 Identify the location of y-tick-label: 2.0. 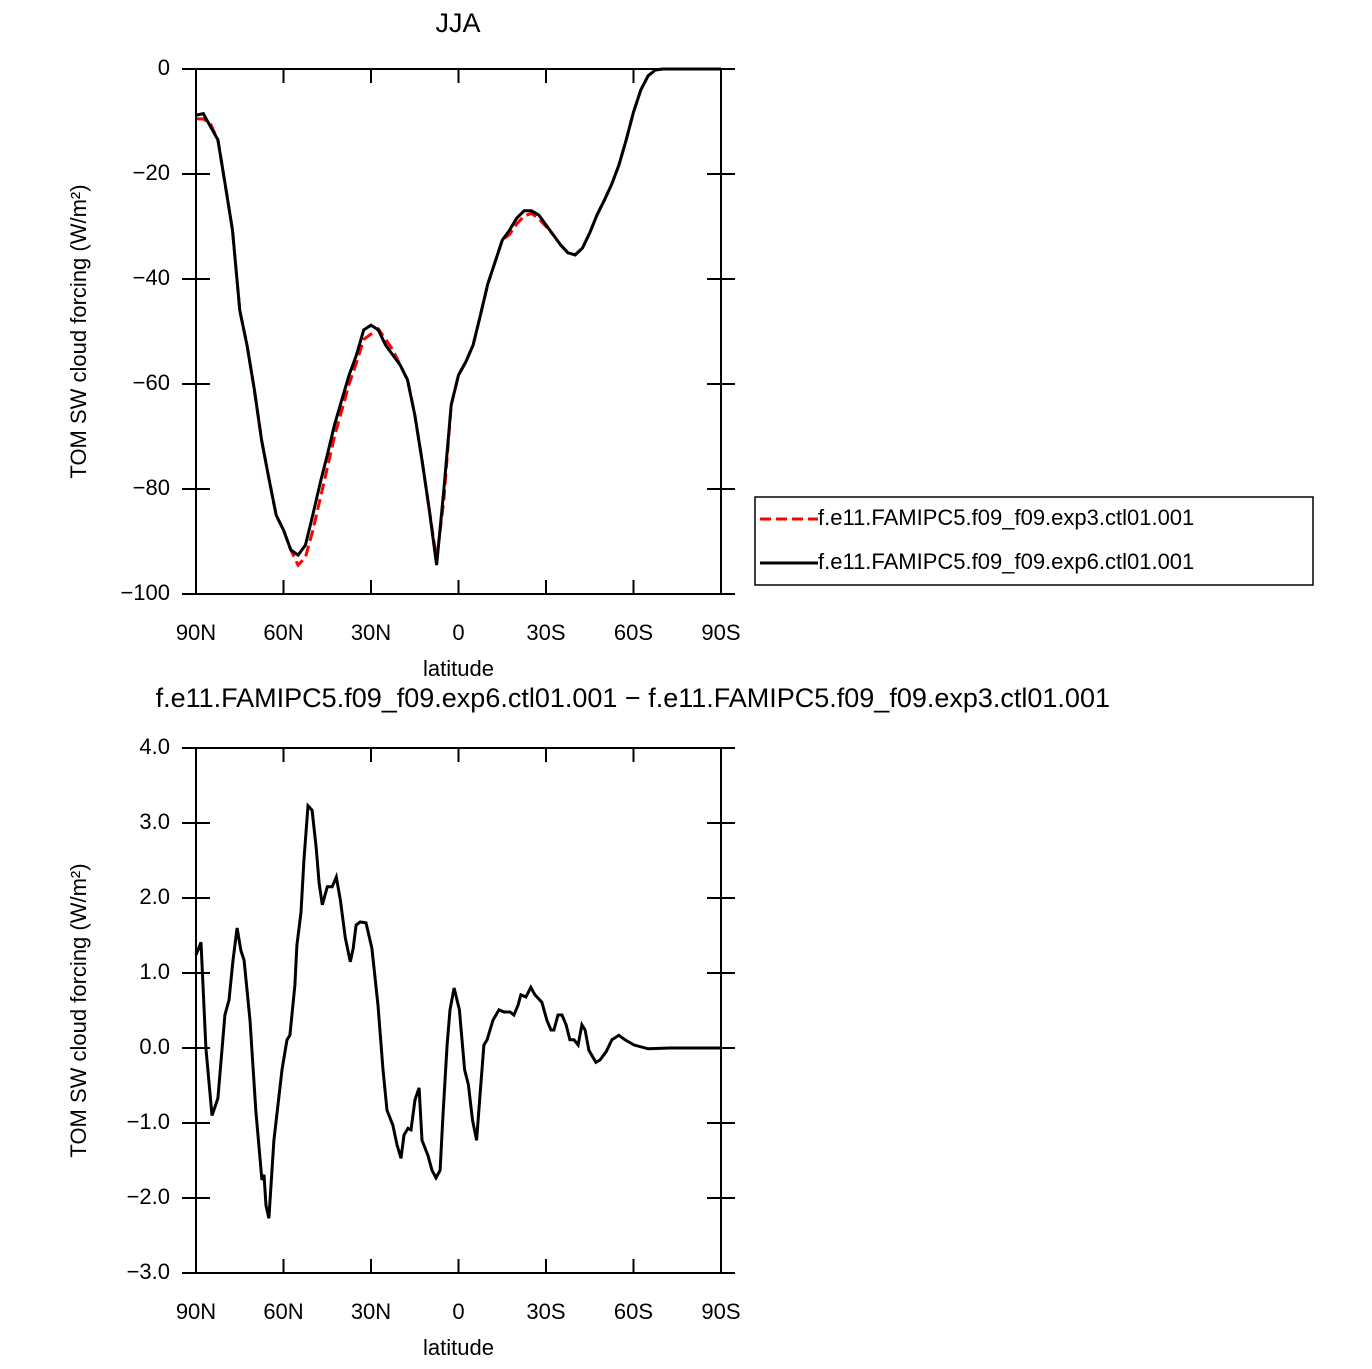
(154, 896).